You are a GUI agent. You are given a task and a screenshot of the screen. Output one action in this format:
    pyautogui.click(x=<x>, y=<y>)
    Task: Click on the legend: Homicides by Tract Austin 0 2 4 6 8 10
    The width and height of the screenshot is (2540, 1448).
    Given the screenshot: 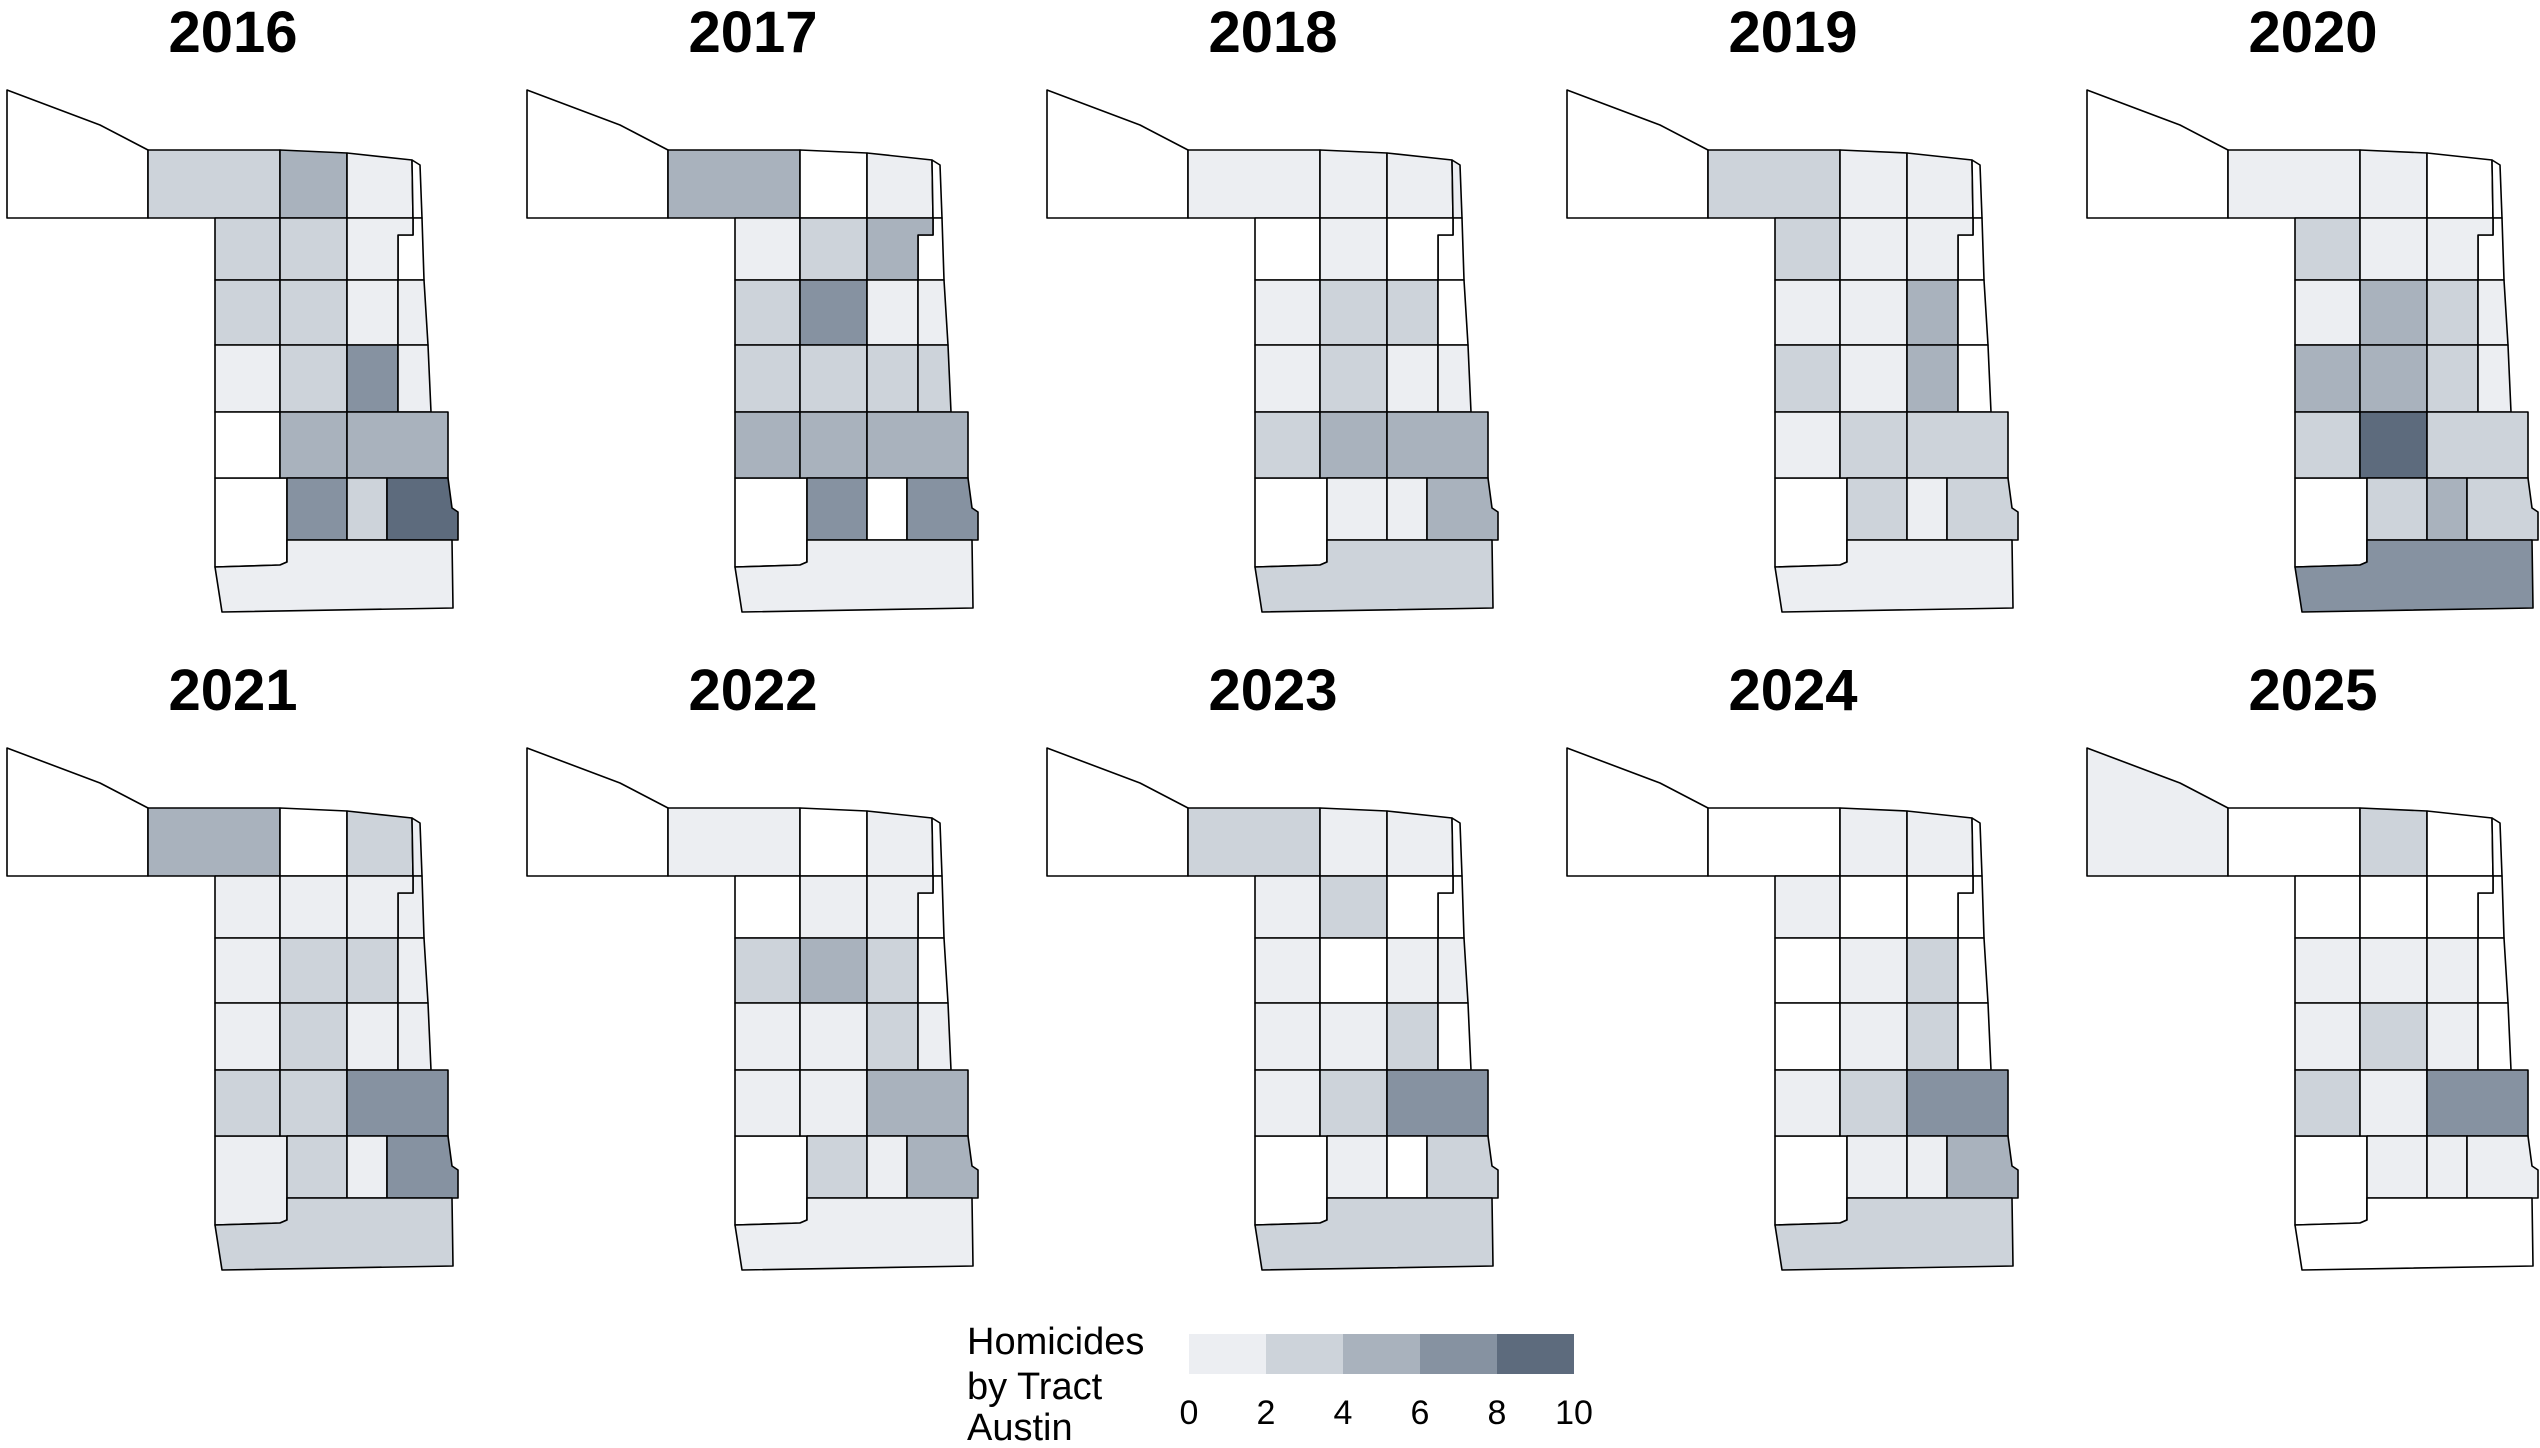 What is the action you would take?
    pyautogui.click(x=1280, y=1384)
    